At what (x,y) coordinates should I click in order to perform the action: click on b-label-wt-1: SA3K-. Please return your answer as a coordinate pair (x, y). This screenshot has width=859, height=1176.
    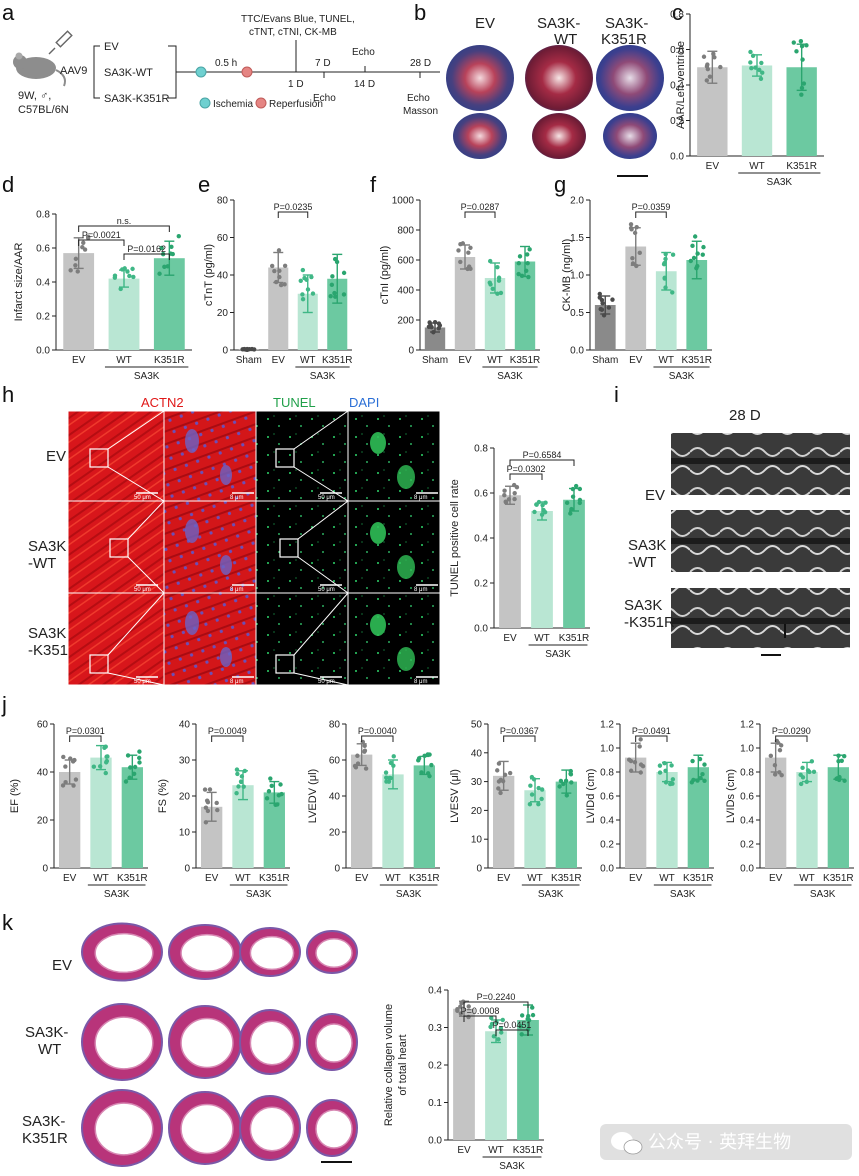
    Looking at the image, I should click on (558, 23).